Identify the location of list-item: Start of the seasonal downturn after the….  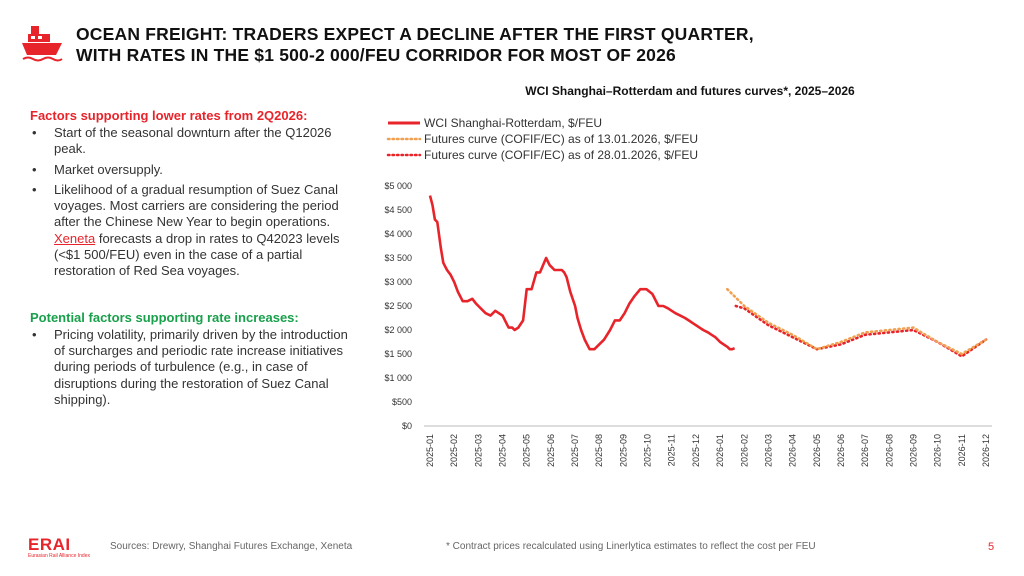
(189, 141).